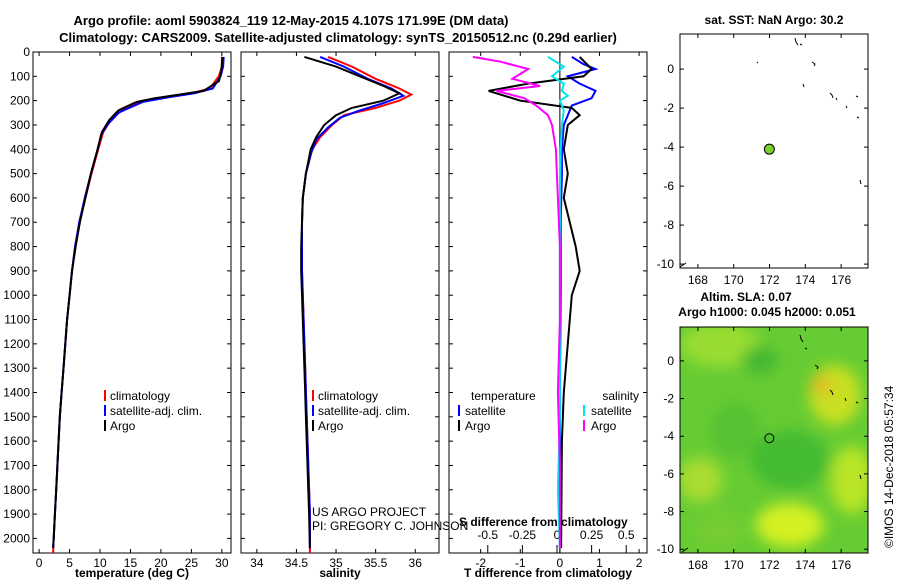  I want to click on temperature-ytick-label: 200, so click(20, 101).